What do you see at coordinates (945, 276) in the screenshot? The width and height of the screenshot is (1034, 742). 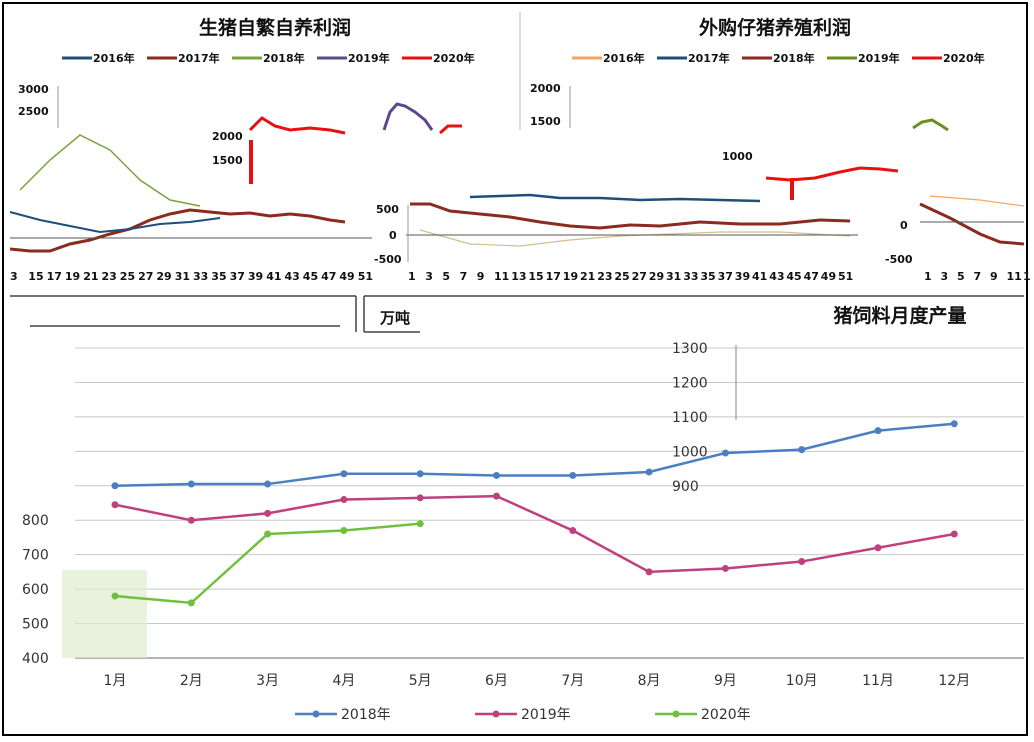 I see `x-tick-c-1: 3` at bounding box center [945, 276].